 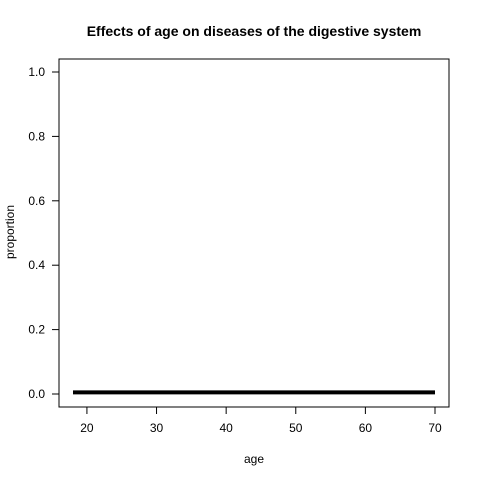 What do you see at coordinates (36, 201) in the screenshot?
I see `y-tick-label: 0.6` at bounding box center [36, 201].